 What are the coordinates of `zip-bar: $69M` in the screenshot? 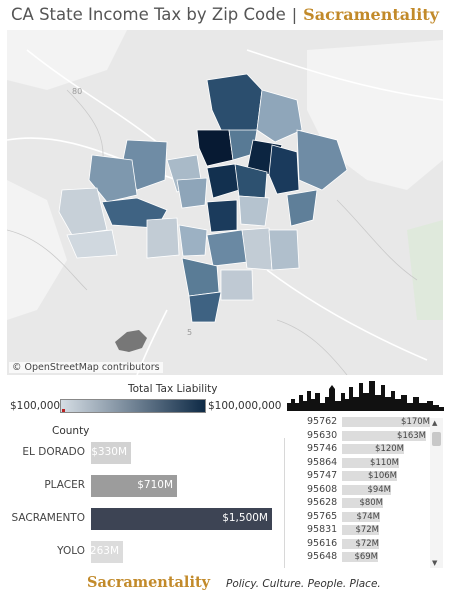 It's located at (360, 557).